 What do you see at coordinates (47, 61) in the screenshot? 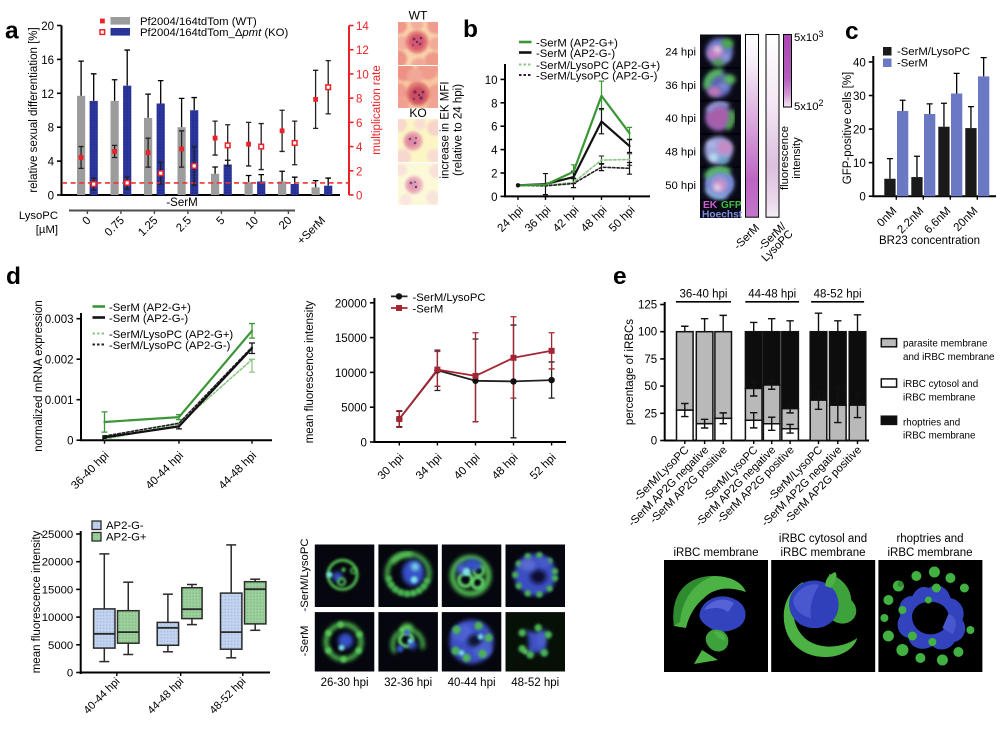
I see `svg-text: 16` at bounding box center [47, 61].